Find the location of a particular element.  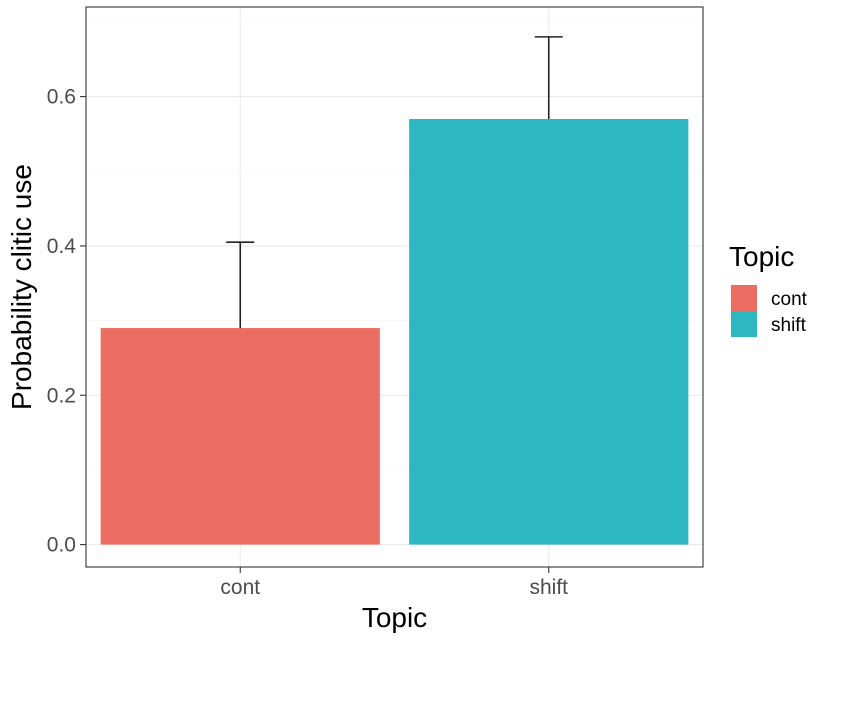

x-axis-title: Topic is located at coordinates (394, 617).